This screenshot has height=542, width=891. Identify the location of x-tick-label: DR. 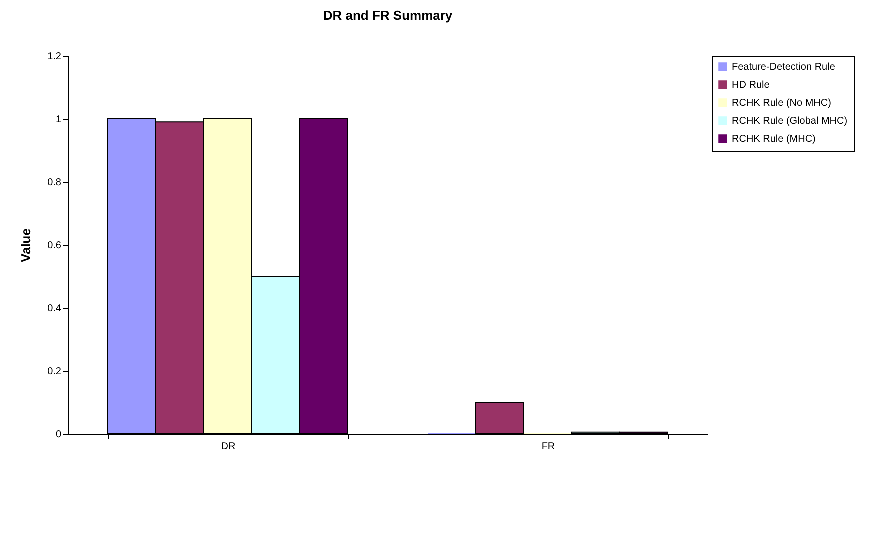
(228, 447).